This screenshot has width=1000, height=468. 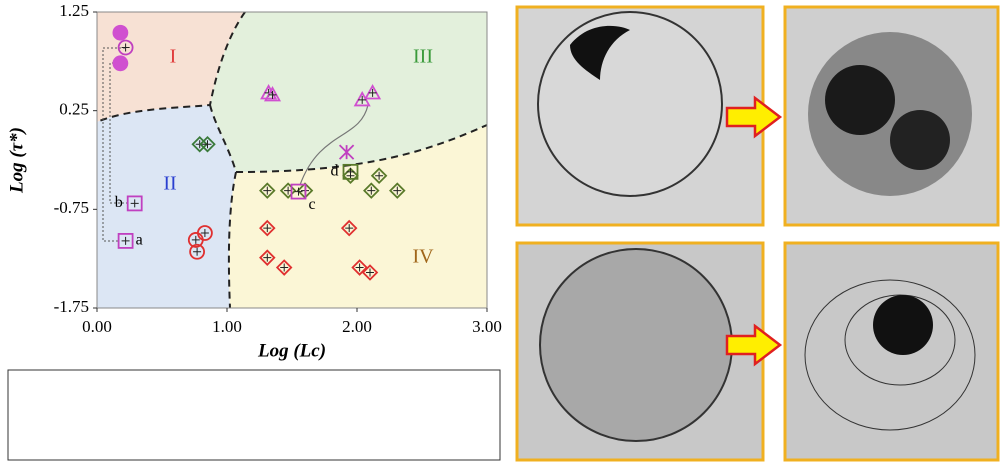 I want to click on x-tick-label: 1.00, so click(x=227, y=326).